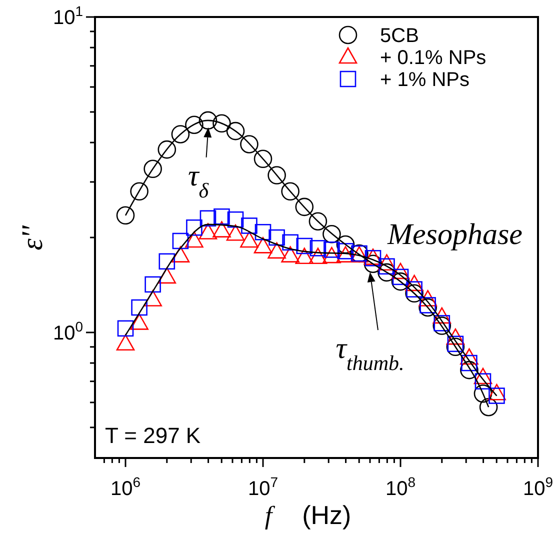 The width and height of the screenshot is (555, 541). What do you see at coordinates (68, 331) in the screenshot?
I see `y-tick-label: 10$^{0}$` at bounding box center [68, 331].